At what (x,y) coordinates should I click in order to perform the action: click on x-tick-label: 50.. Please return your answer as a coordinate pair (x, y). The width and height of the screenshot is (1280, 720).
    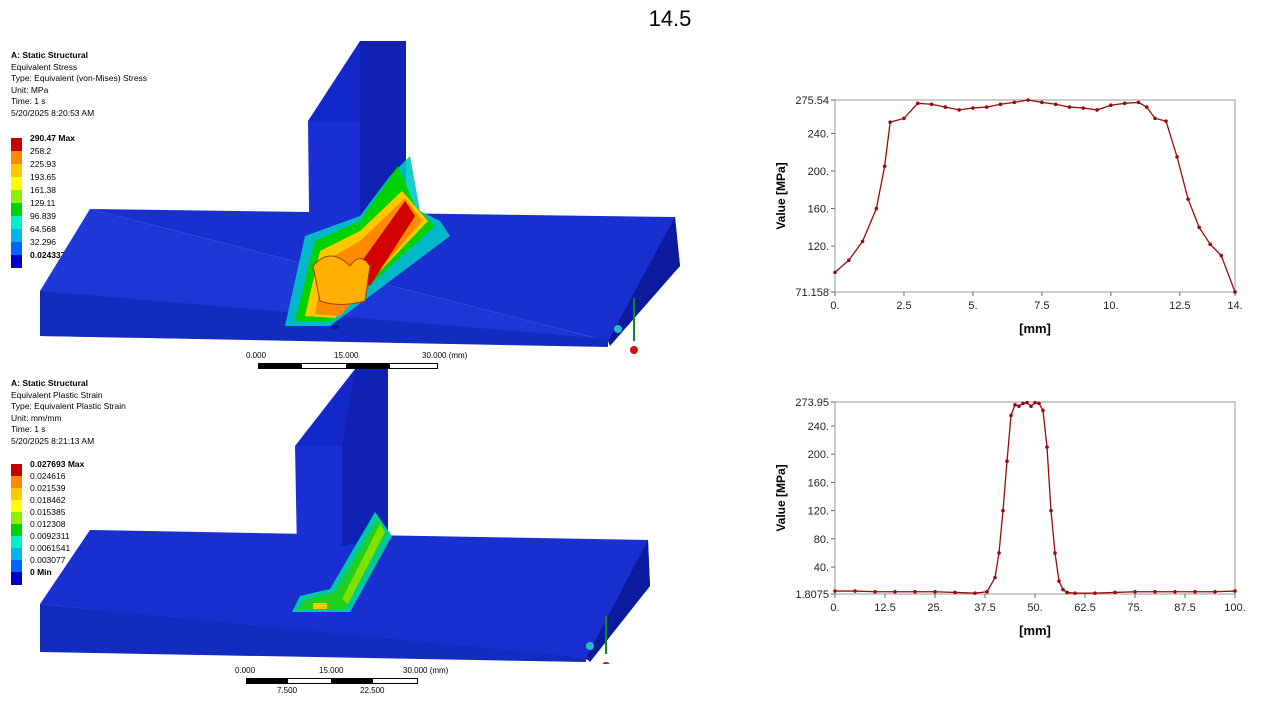
    Looking at the image, I should click on (1034, 608).